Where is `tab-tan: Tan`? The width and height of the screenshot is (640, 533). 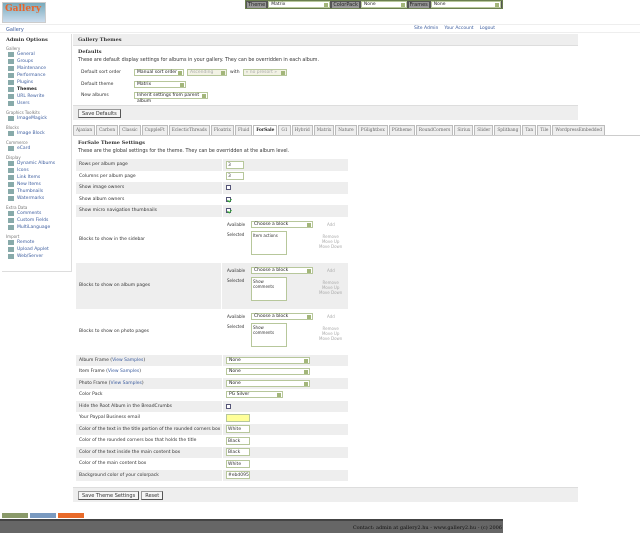 tab-tan: Tan is located at coordinates (529, 130).